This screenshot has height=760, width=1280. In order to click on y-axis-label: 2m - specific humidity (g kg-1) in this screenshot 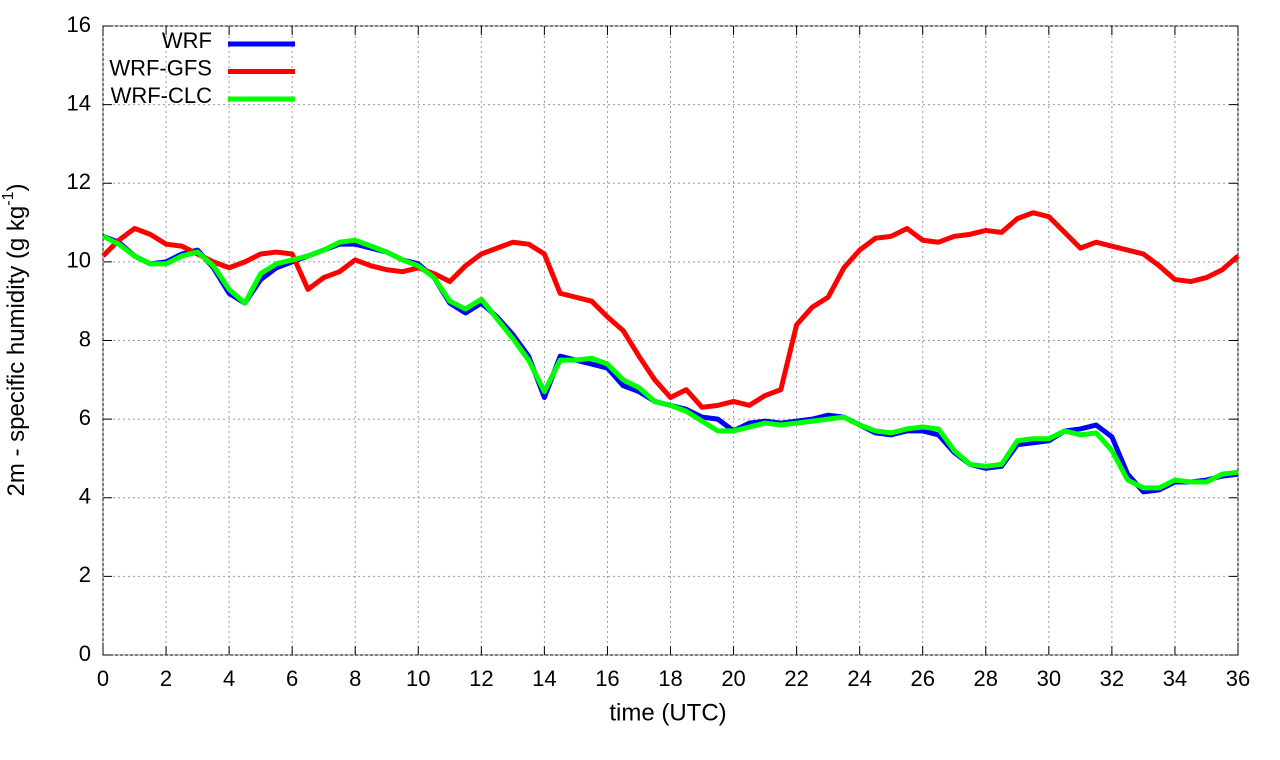, I will do `click(15, 340)`.